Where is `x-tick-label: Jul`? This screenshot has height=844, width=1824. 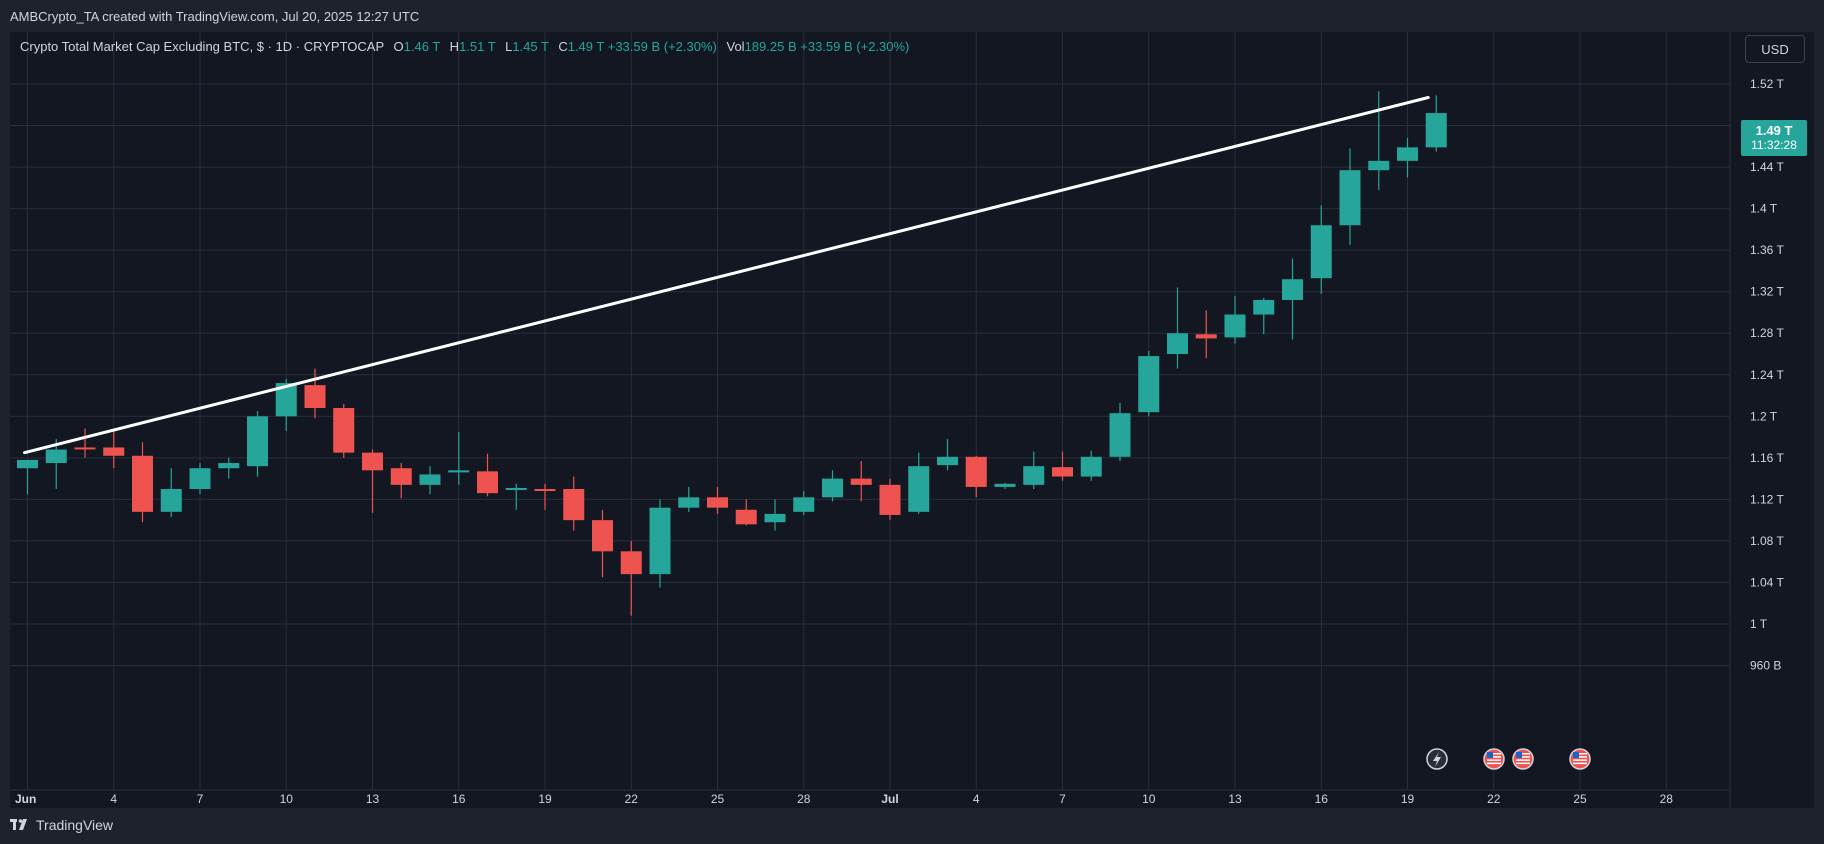
x-tick-label: Jul is located at coordinates (889, 799).